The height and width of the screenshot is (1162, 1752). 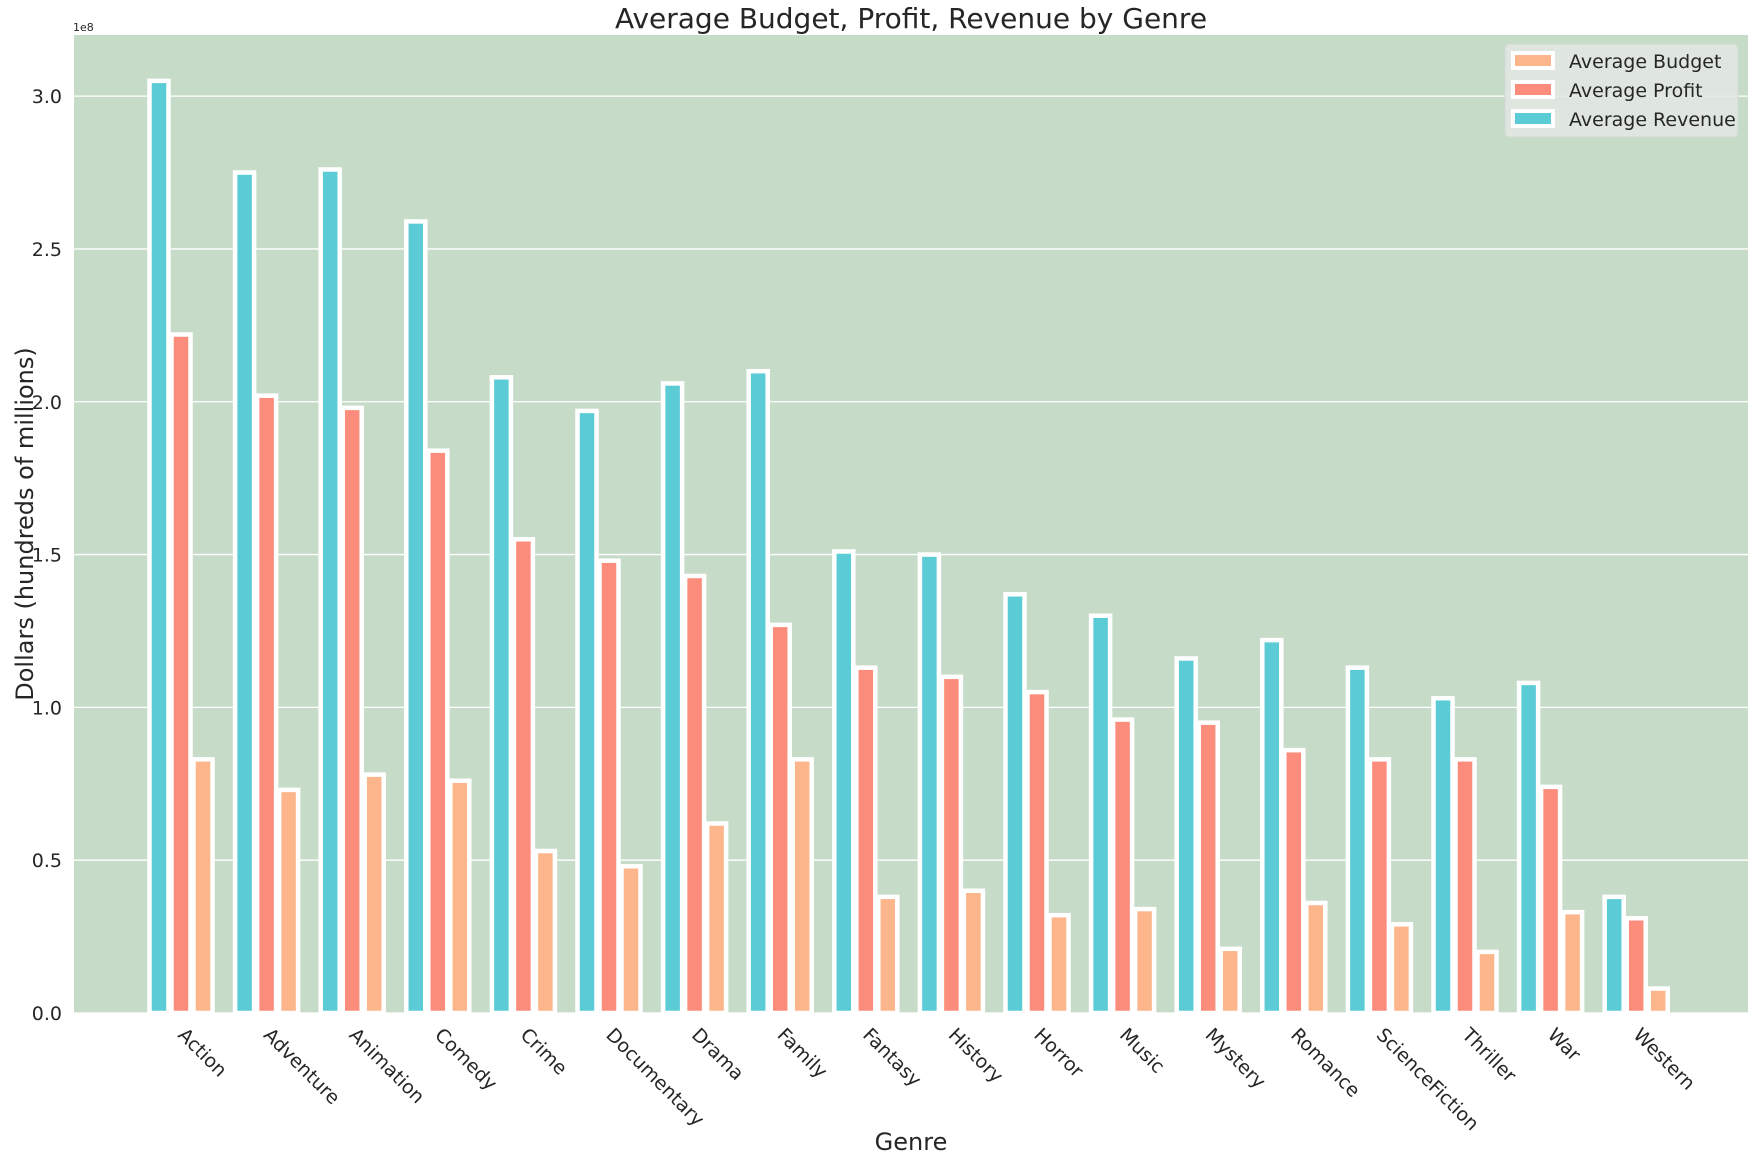 What do you see at coordinates (975, 1055) in the screenshot?
I see `x-tick-label: History` at bounding box center [975, 1055].